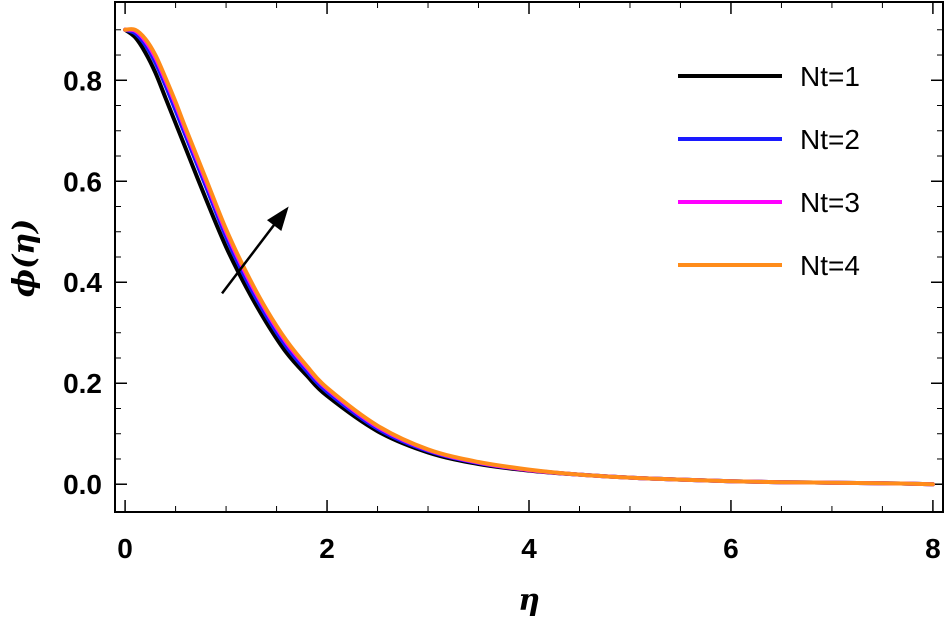  I want to click on x-tick-label: 2, so click(327, 548).